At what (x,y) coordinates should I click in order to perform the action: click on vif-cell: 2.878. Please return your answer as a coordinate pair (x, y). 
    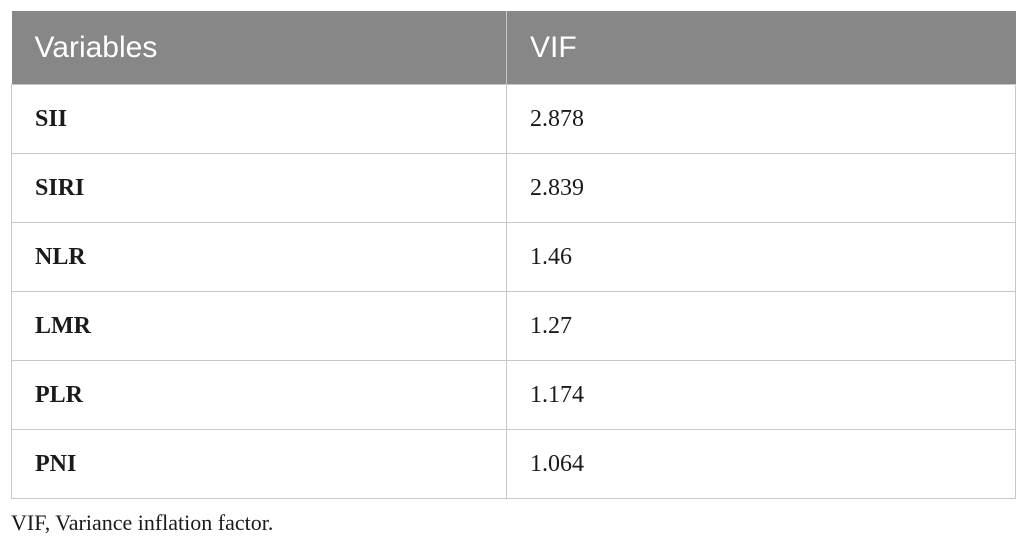
    Looking at the image, I should click on (761, 119).